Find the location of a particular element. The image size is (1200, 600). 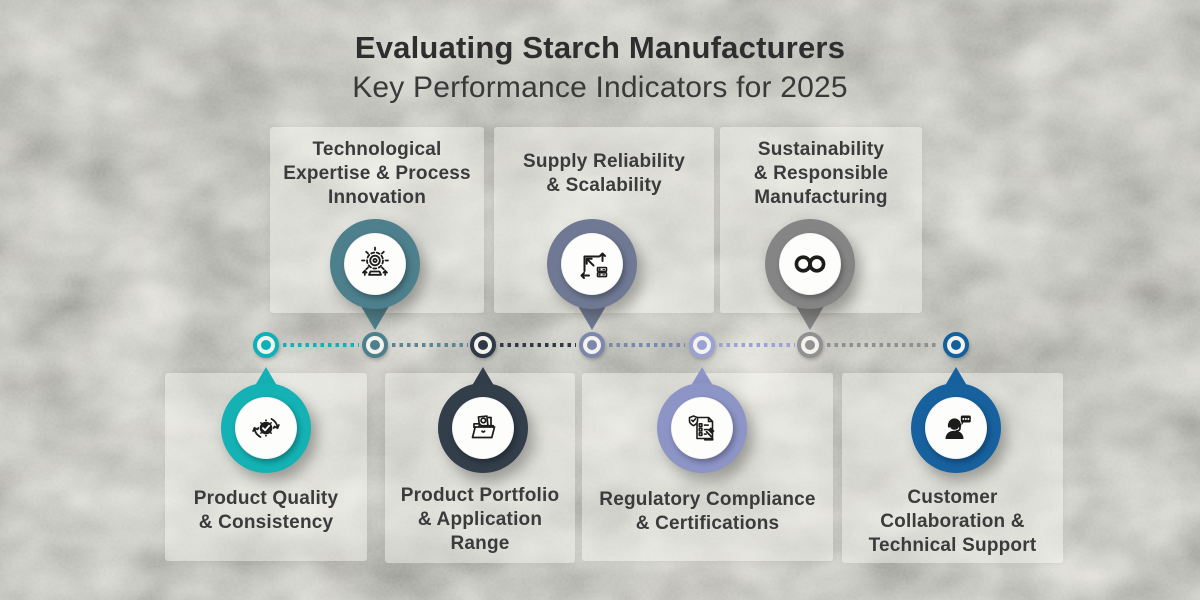

label-line: & Certifications is located at coordinates (707, 523).